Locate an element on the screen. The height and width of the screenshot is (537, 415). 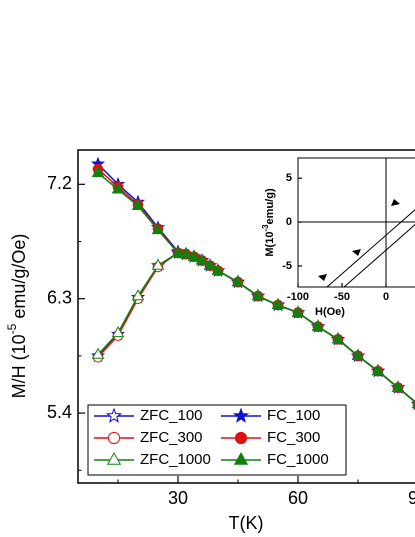
x-axis-label: T(K) is located at coordinates (246, 523).